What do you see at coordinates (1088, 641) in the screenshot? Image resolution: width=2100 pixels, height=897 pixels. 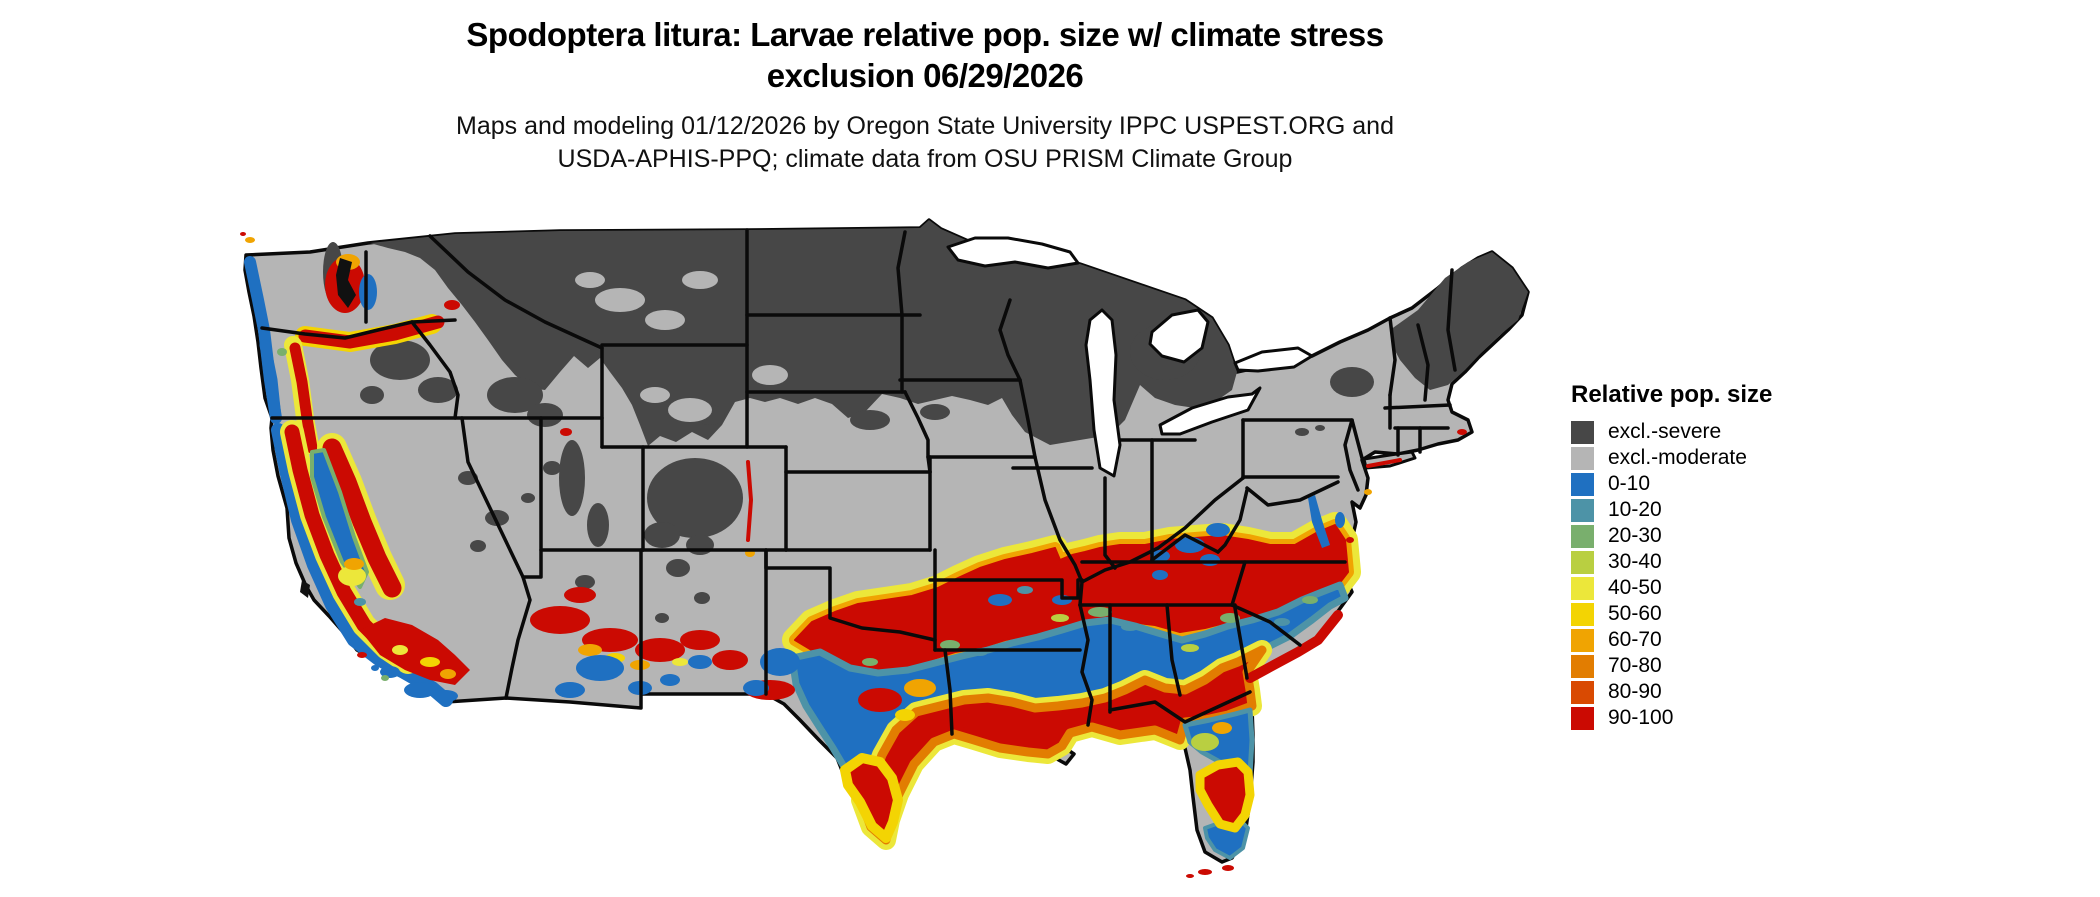 I see `band-speckles` at bounding box center [1088, 641].